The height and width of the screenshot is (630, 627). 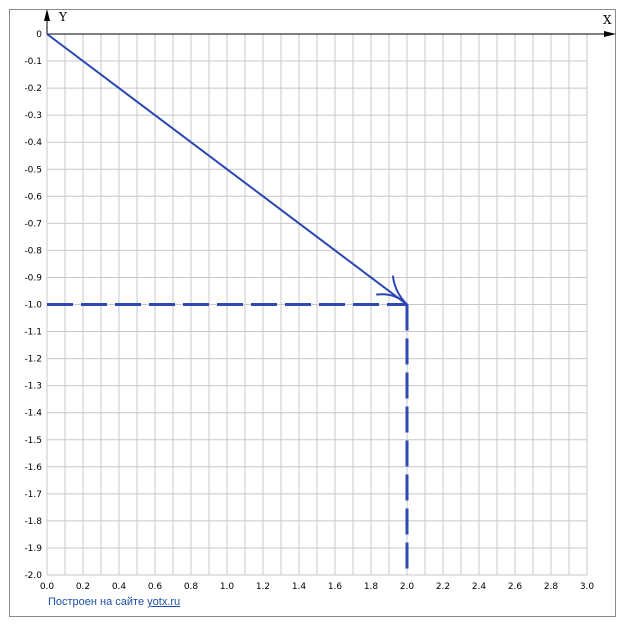 I want to click on x-tick-label: 3.0, so click(x=587, y=587).